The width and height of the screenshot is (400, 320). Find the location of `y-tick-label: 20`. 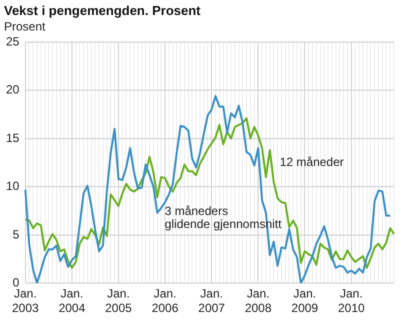

y-tick-label: 20 is located at coordinates (13, 89).